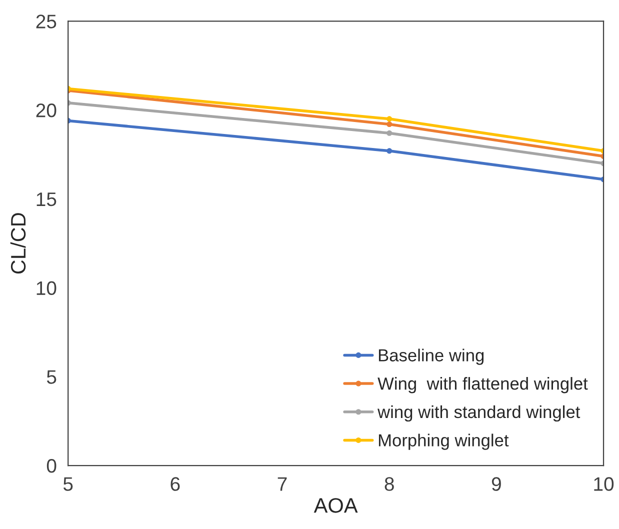 The height and width of the screenshot is (529, 619). I want to click on legend-label: Baseline wing, so click(431, 356).